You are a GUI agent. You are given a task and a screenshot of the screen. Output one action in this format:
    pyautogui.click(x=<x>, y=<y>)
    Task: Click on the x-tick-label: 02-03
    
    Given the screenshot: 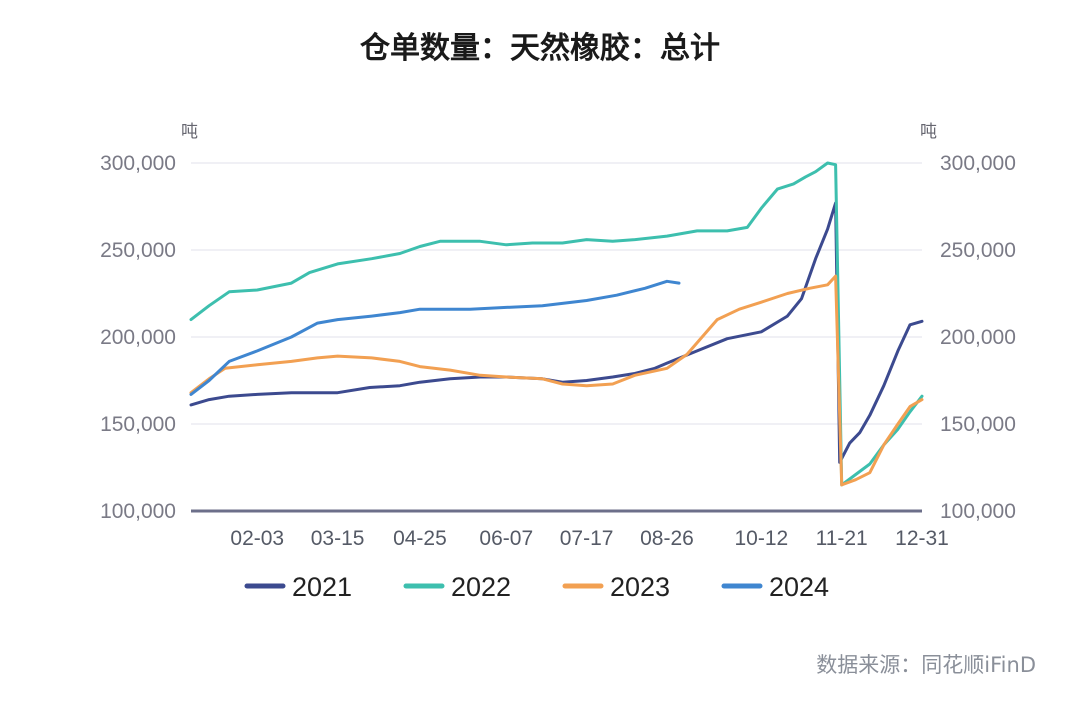 What is the action you would take?
    pyautogui.click(x=257, y=538)
    